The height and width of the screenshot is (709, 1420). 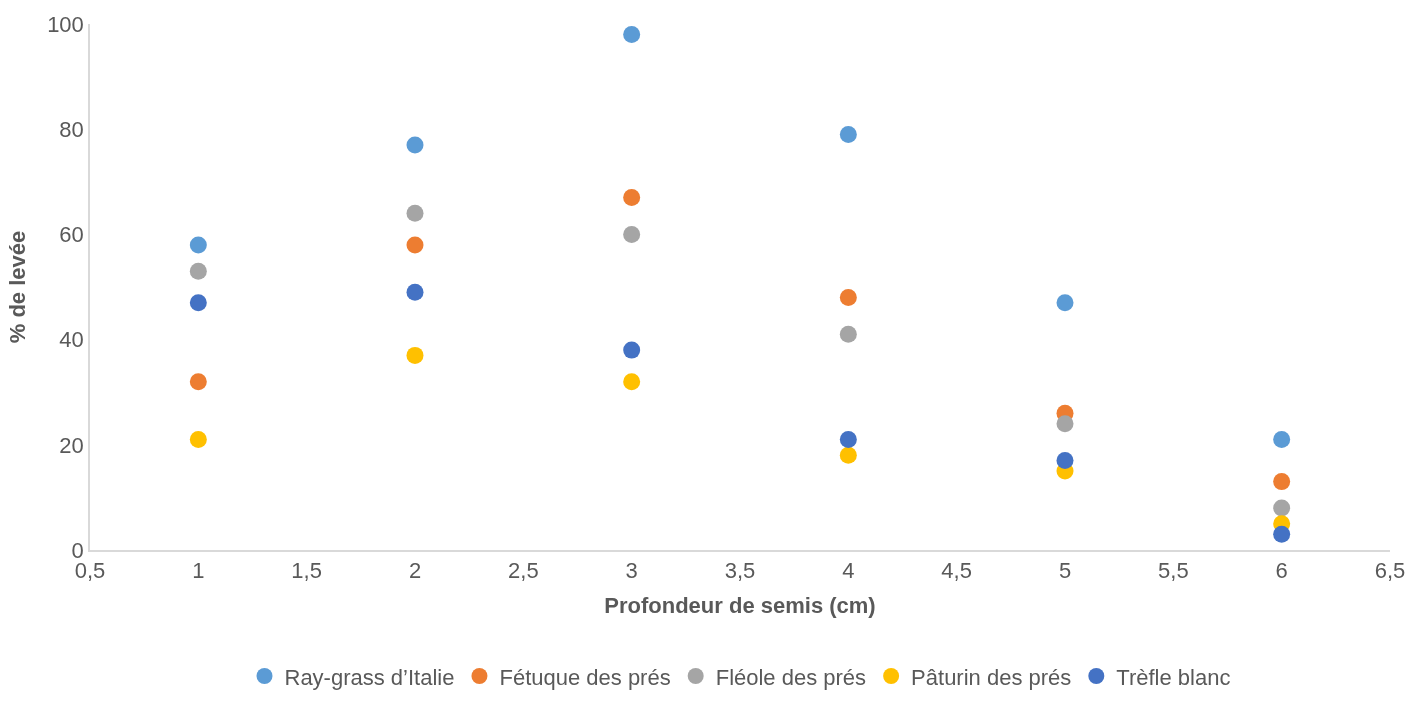 What do you see at coordinates (306, 571) in the screenshot?
I see `x-tick-label: 1,5` at bounding box center [306, 571].